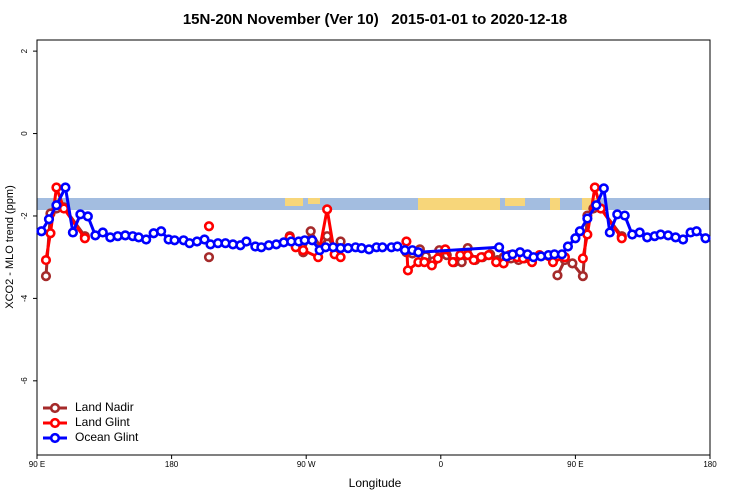 The width and height of the screenshot is (750, 500). Describe the element at coordinates (24, 298) in the screenshot. I see `y-tick-label: -4` at that location.